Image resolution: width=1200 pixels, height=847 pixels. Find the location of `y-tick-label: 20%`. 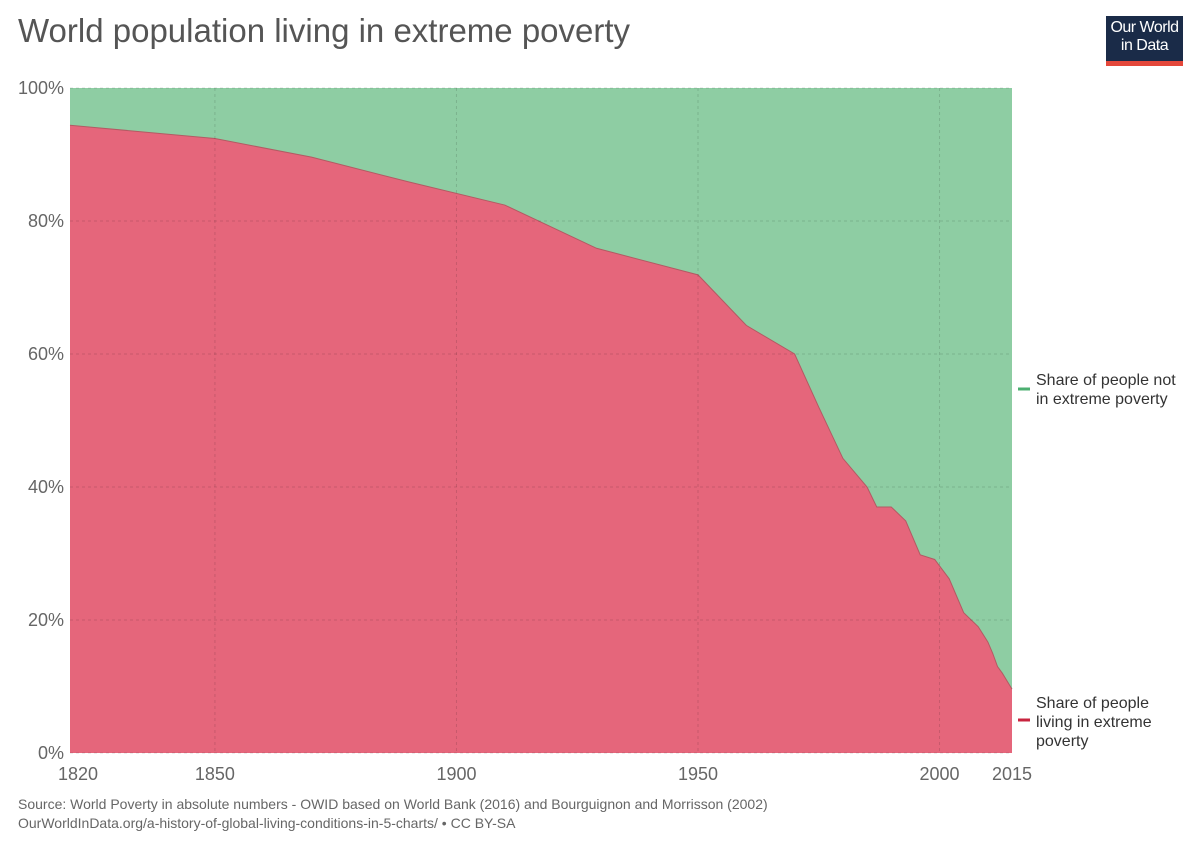

y-tick-label: 20% is located at coordinates (46, 620).